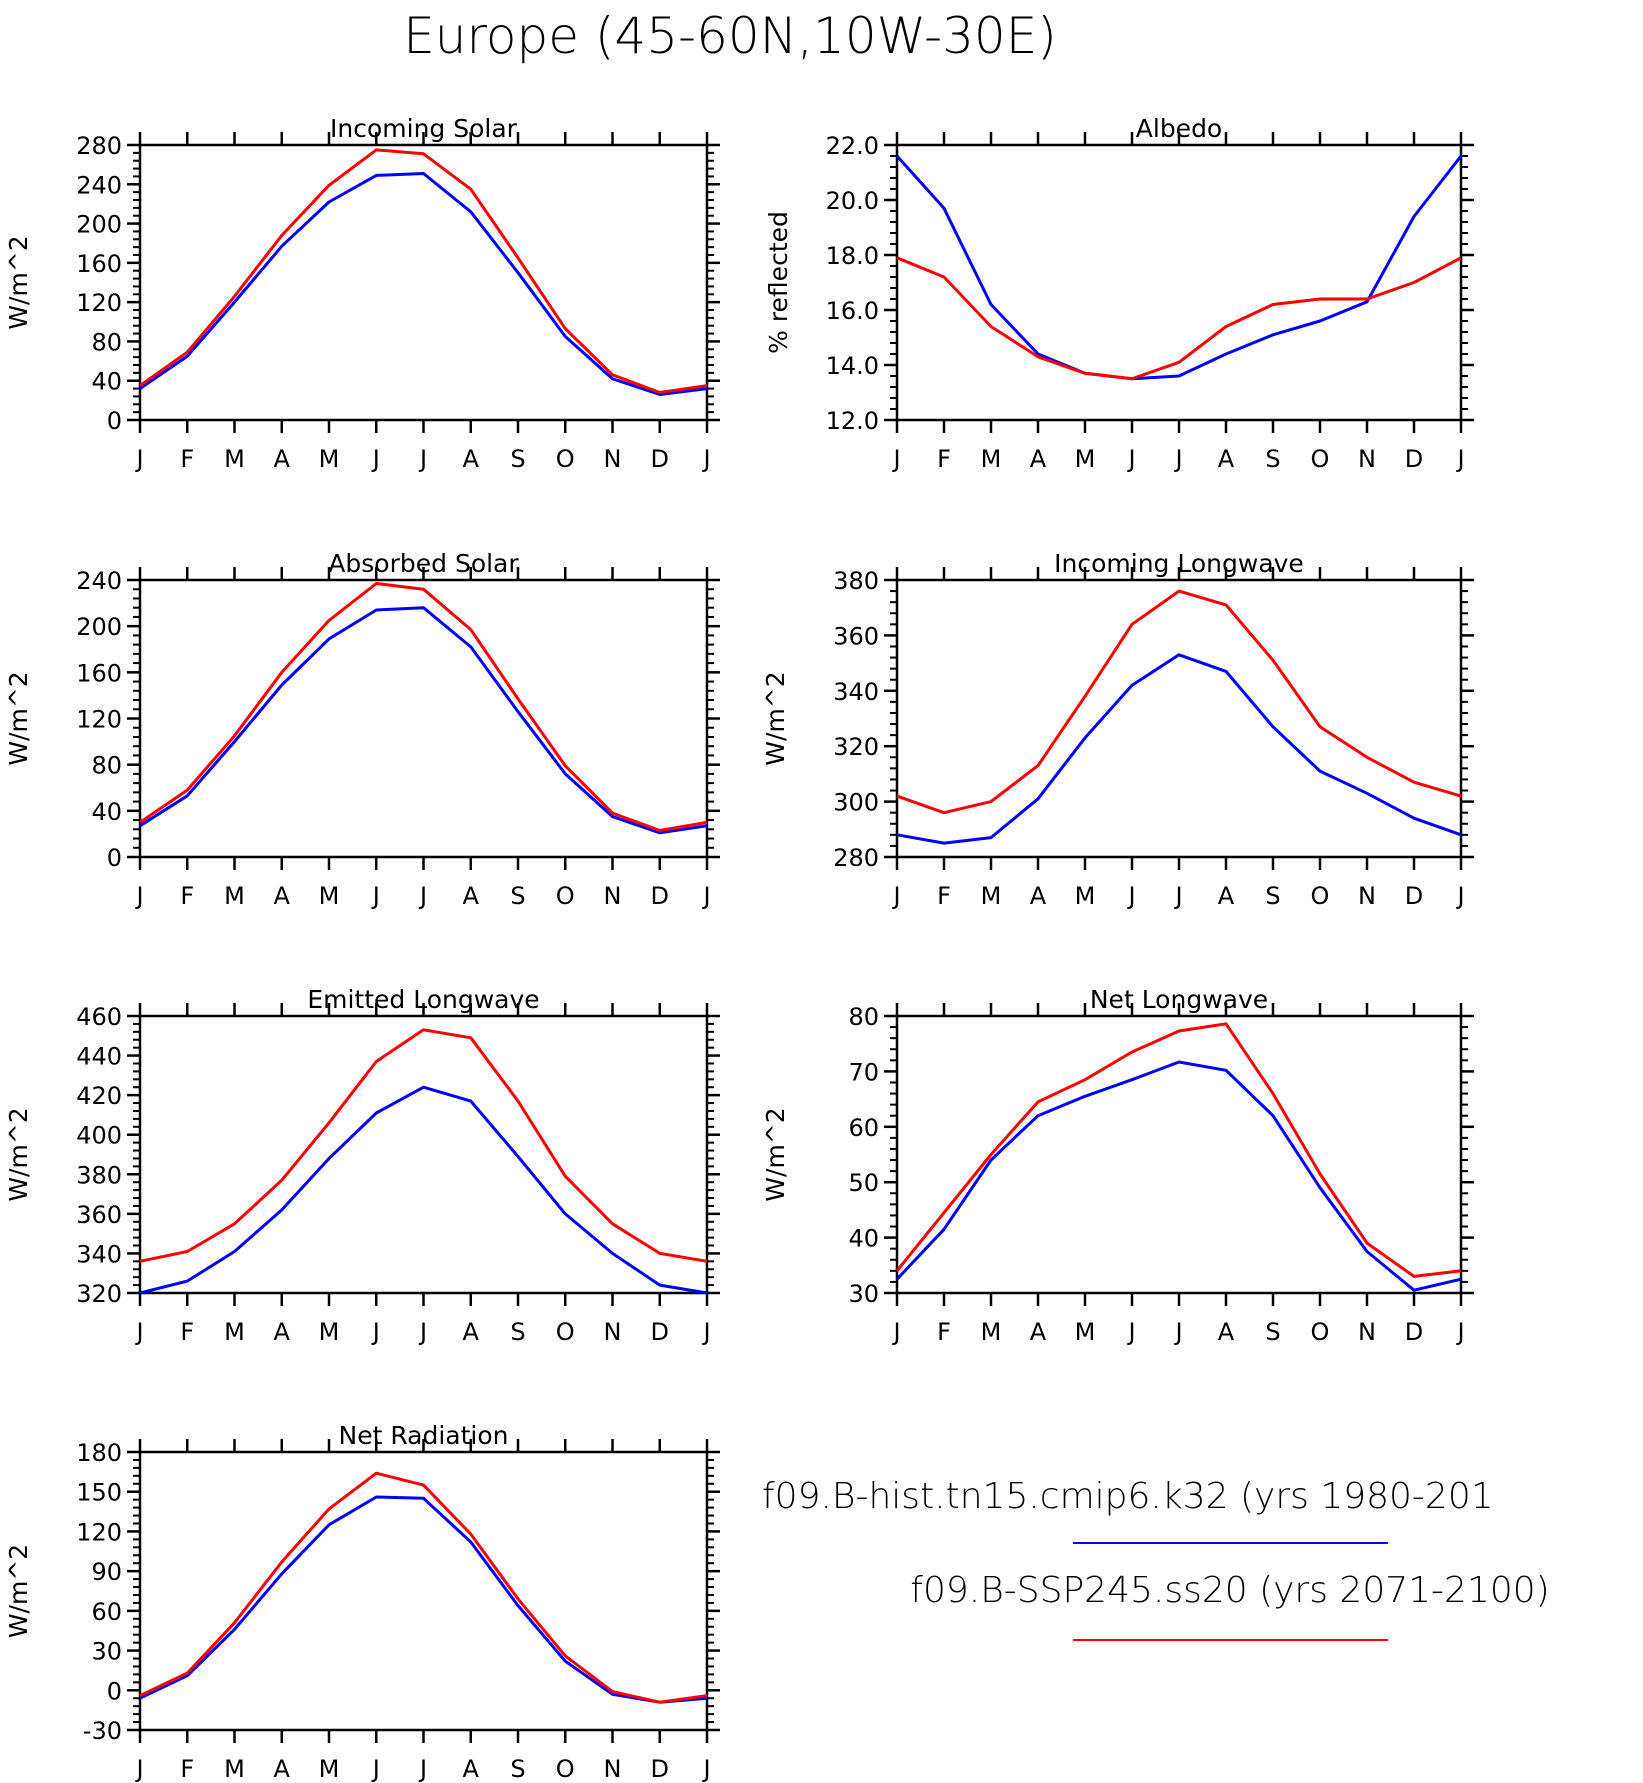 The image size is (1643, 1783). I want to click on y-axis-label: % reflected, so click(778, 282).